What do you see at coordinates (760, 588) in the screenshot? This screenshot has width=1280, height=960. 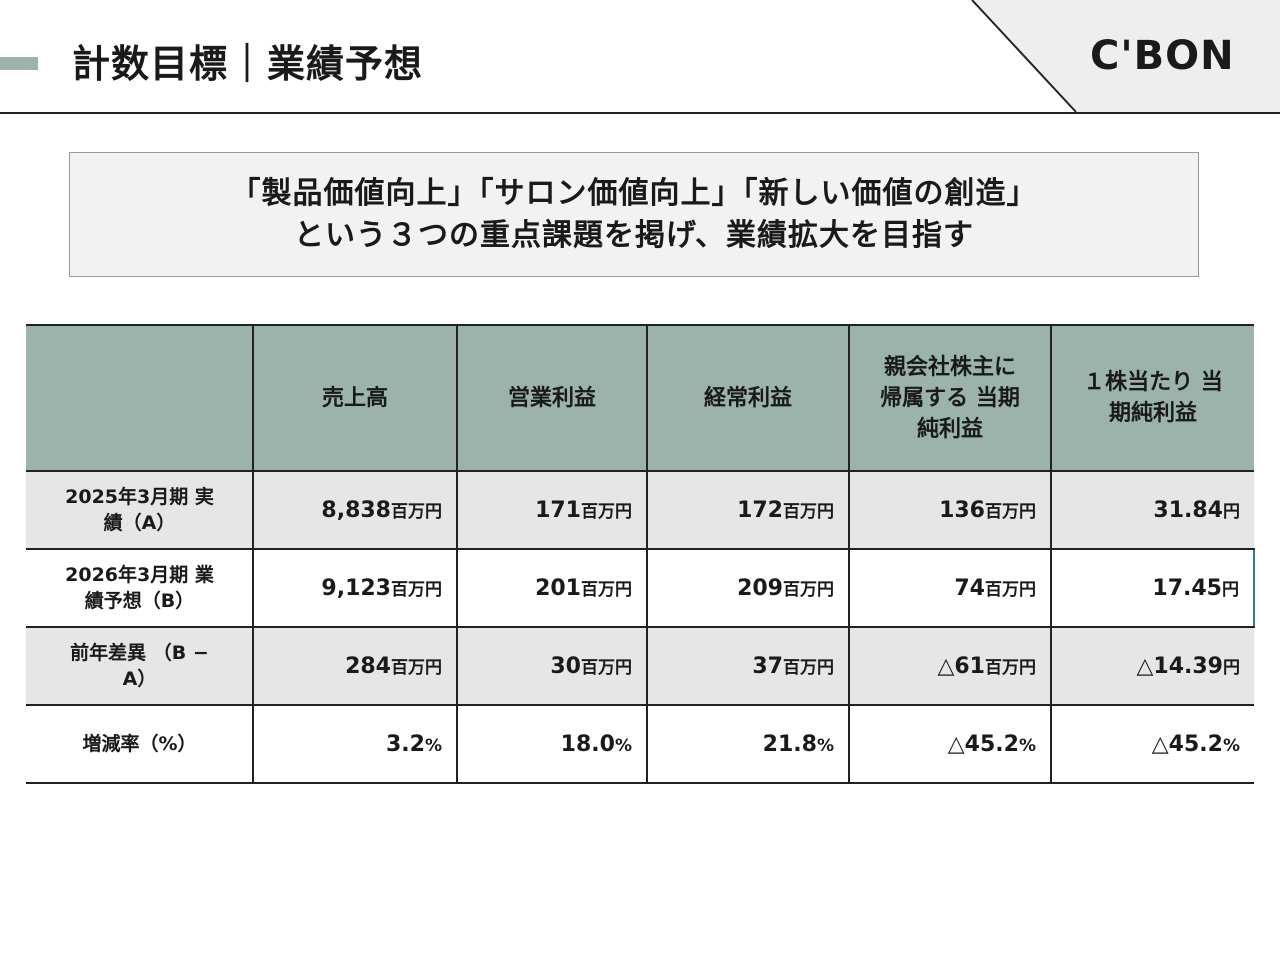 I see `cell-value: 209` at bounding box center [760, 588].